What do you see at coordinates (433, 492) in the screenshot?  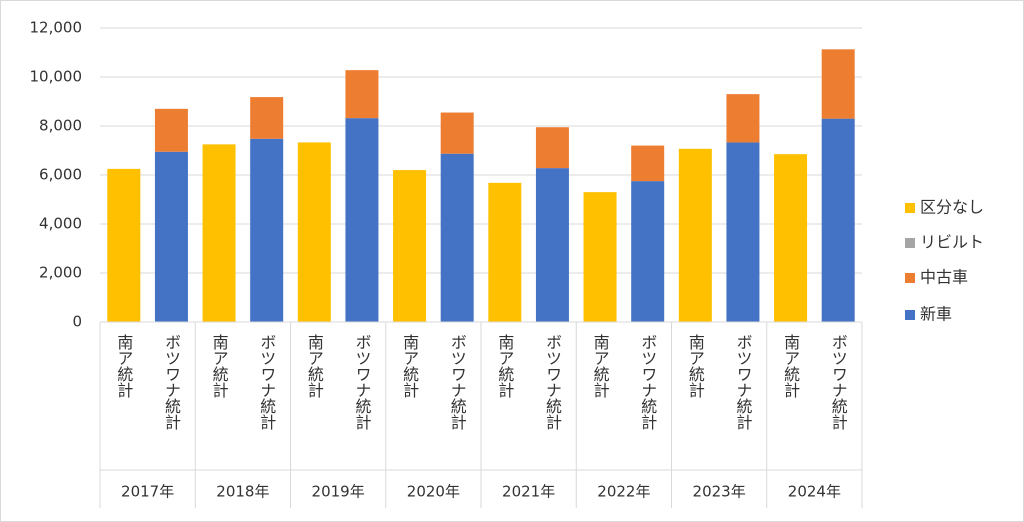 I see `group-label: 2020年` at bounding box center [433, 492].